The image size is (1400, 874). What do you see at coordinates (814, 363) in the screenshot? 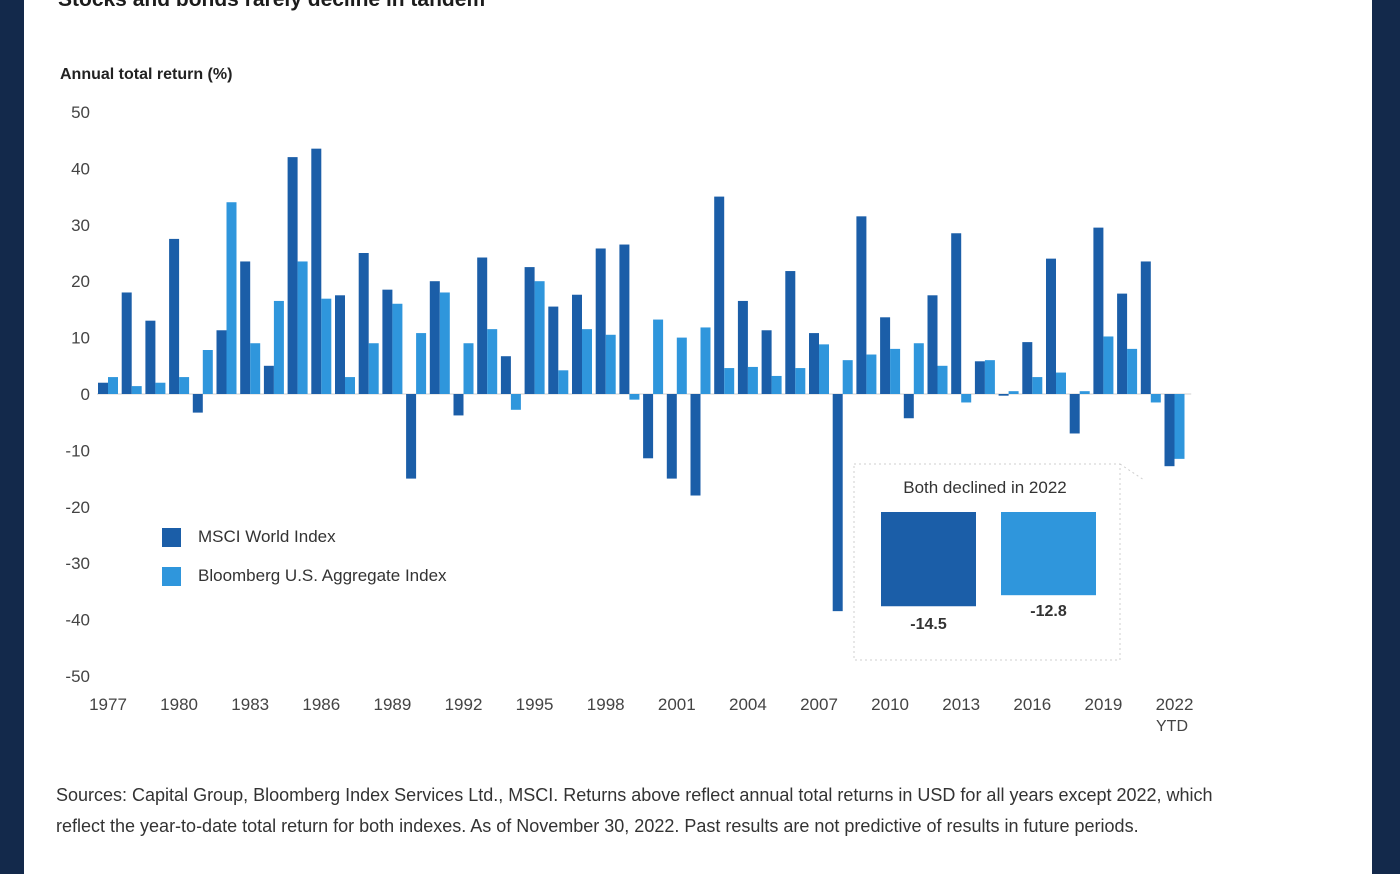
I see `bar-msci-2007` at bounding box center [814, 363].